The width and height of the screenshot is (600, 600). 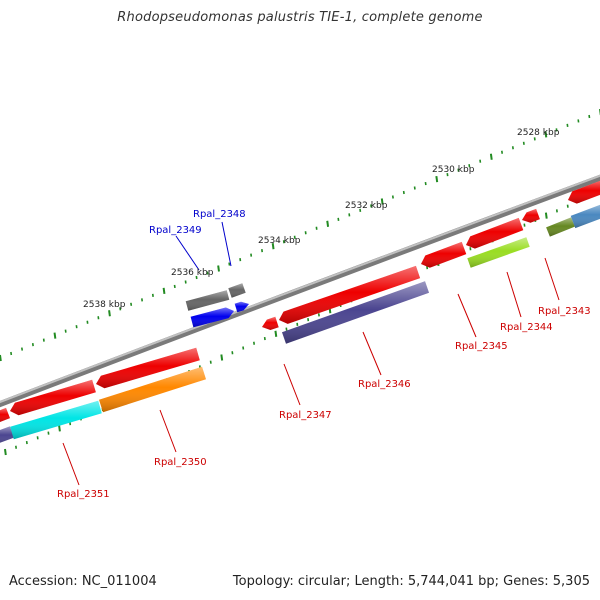 What do you see at coordinates (444, 254) in the screenshot?
I see `gene-rpal-2345-shade` at bounding box center [444, 254].